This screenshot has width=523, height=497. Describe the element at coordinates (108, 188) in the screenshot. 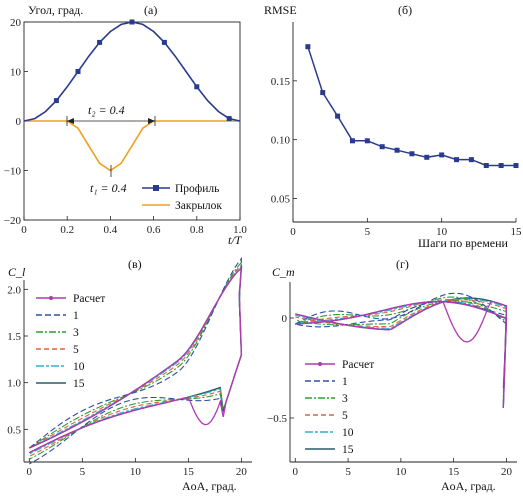

I see `t1-annotation: t₁ = 0.4` at that location.